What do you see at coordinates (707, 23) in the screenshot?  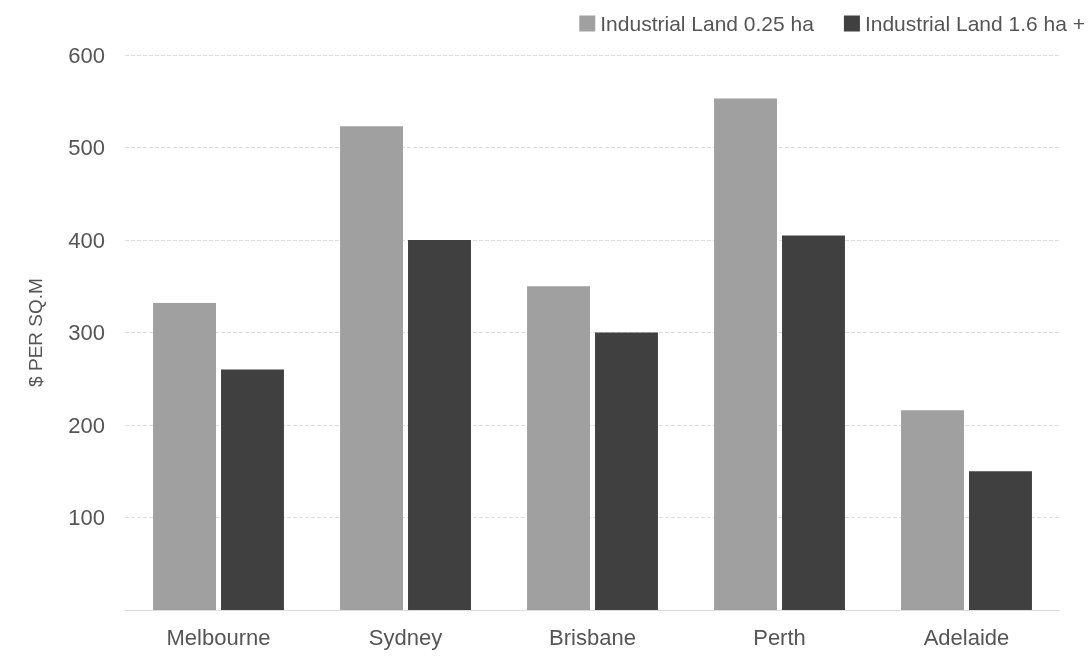 I see `legend-label: Industrial Land 0.25 ha` at bounding box center [707, 23].